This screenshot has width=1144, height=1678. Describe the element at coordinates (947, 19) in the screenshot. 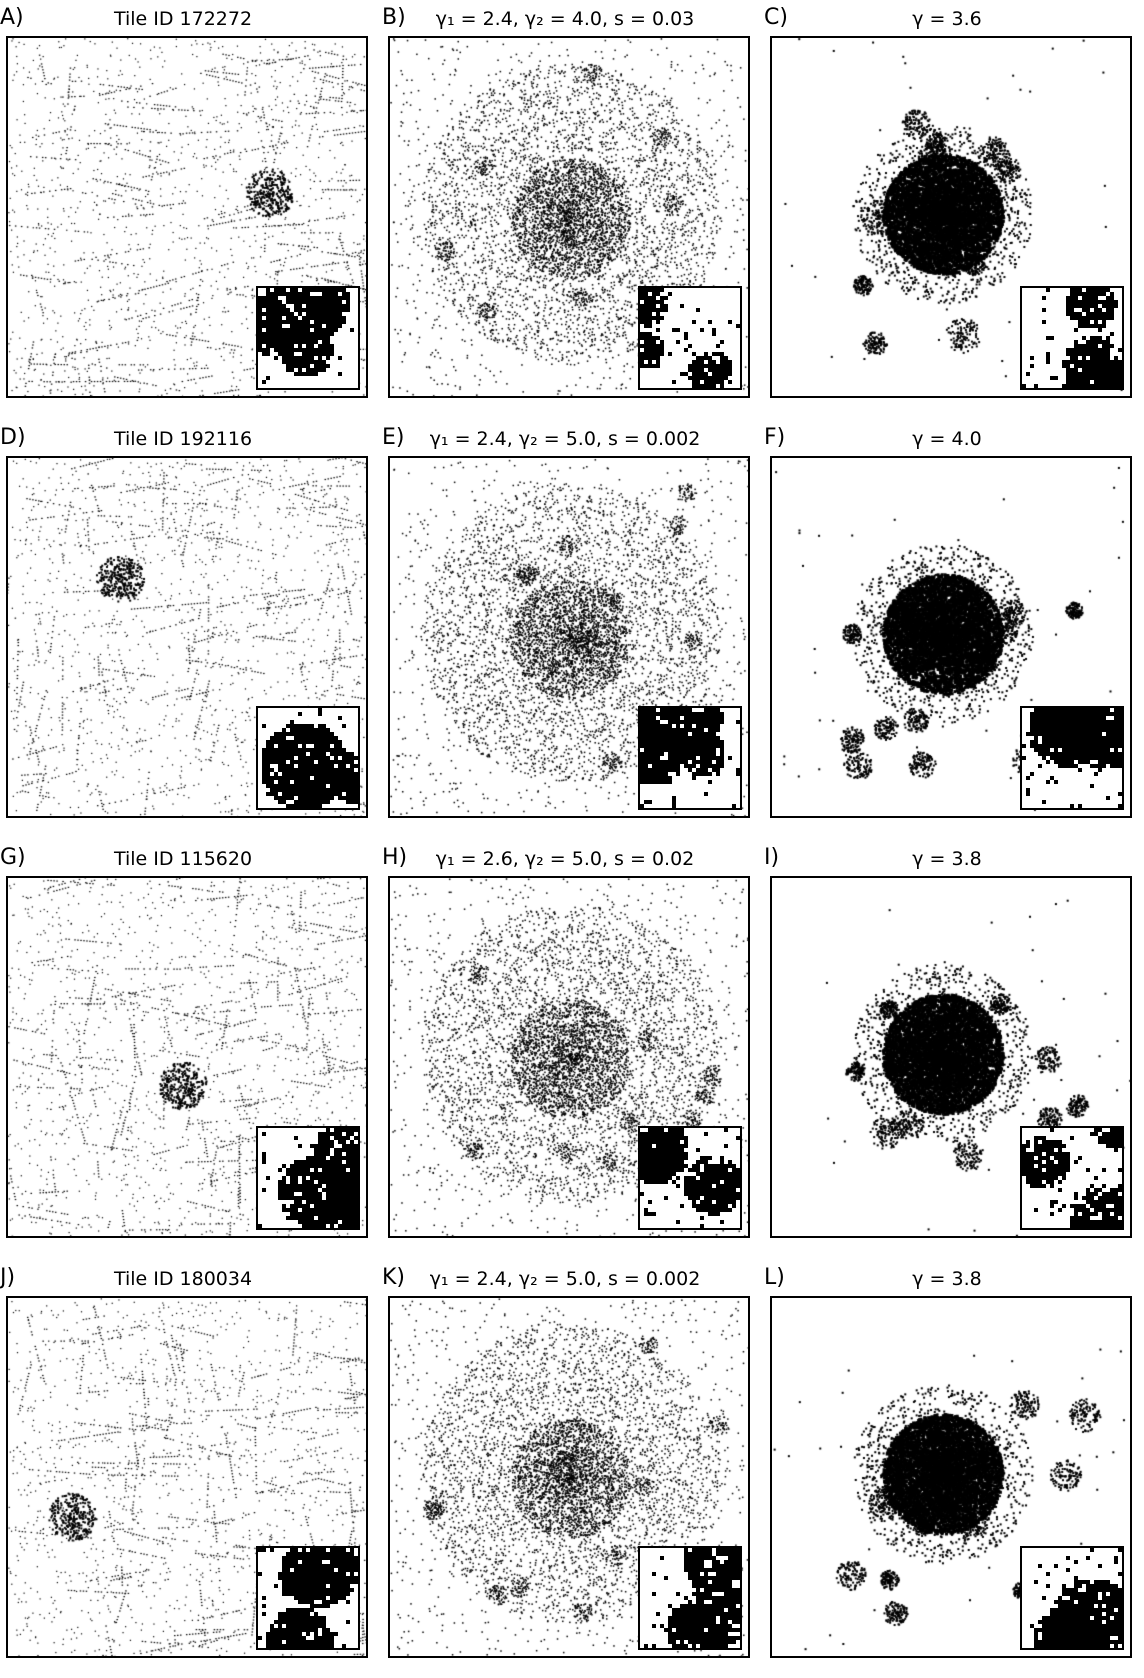

I see `panel-title: γ = 3.6` at that location.